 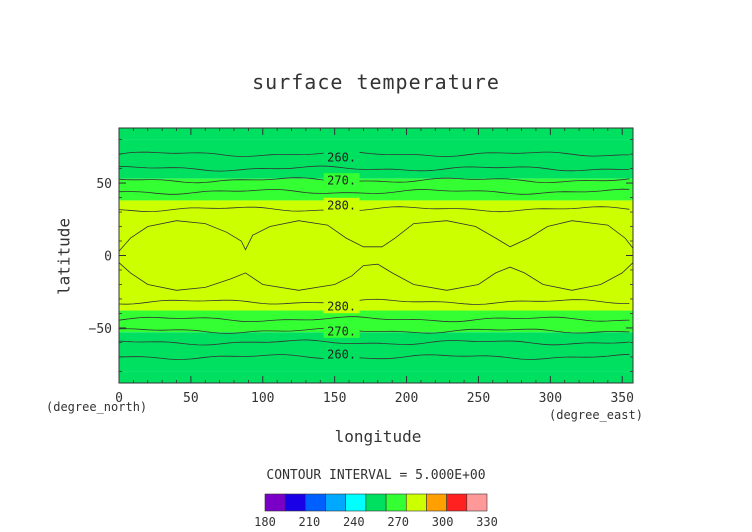 I want to click on x-axis-label: longitude, so click(x=378, y=436).